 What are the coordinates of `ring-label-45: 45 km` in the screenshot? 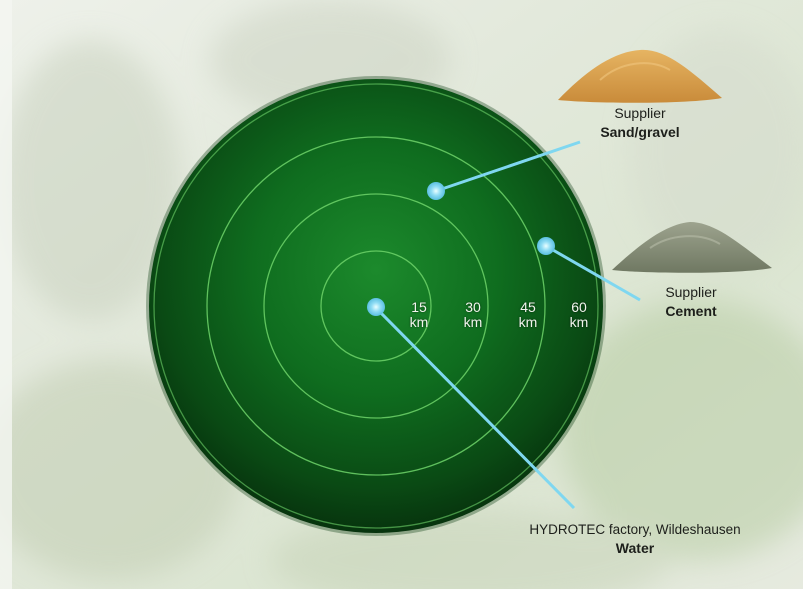 It's located at (528, 314).